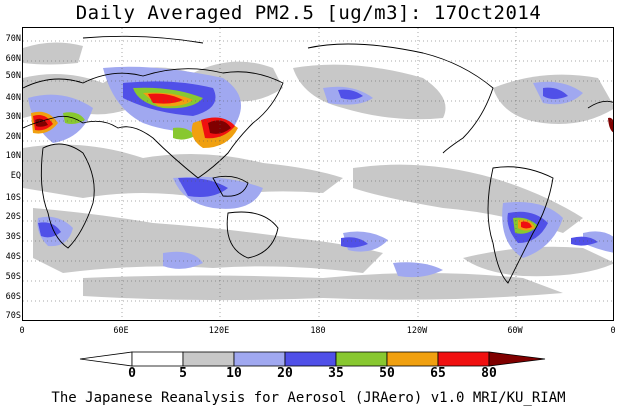  What do you see at coordinates (285, 373) in the screenshot?
I see `colorbar-tick-label: 20` at bounding box center [285, 373].